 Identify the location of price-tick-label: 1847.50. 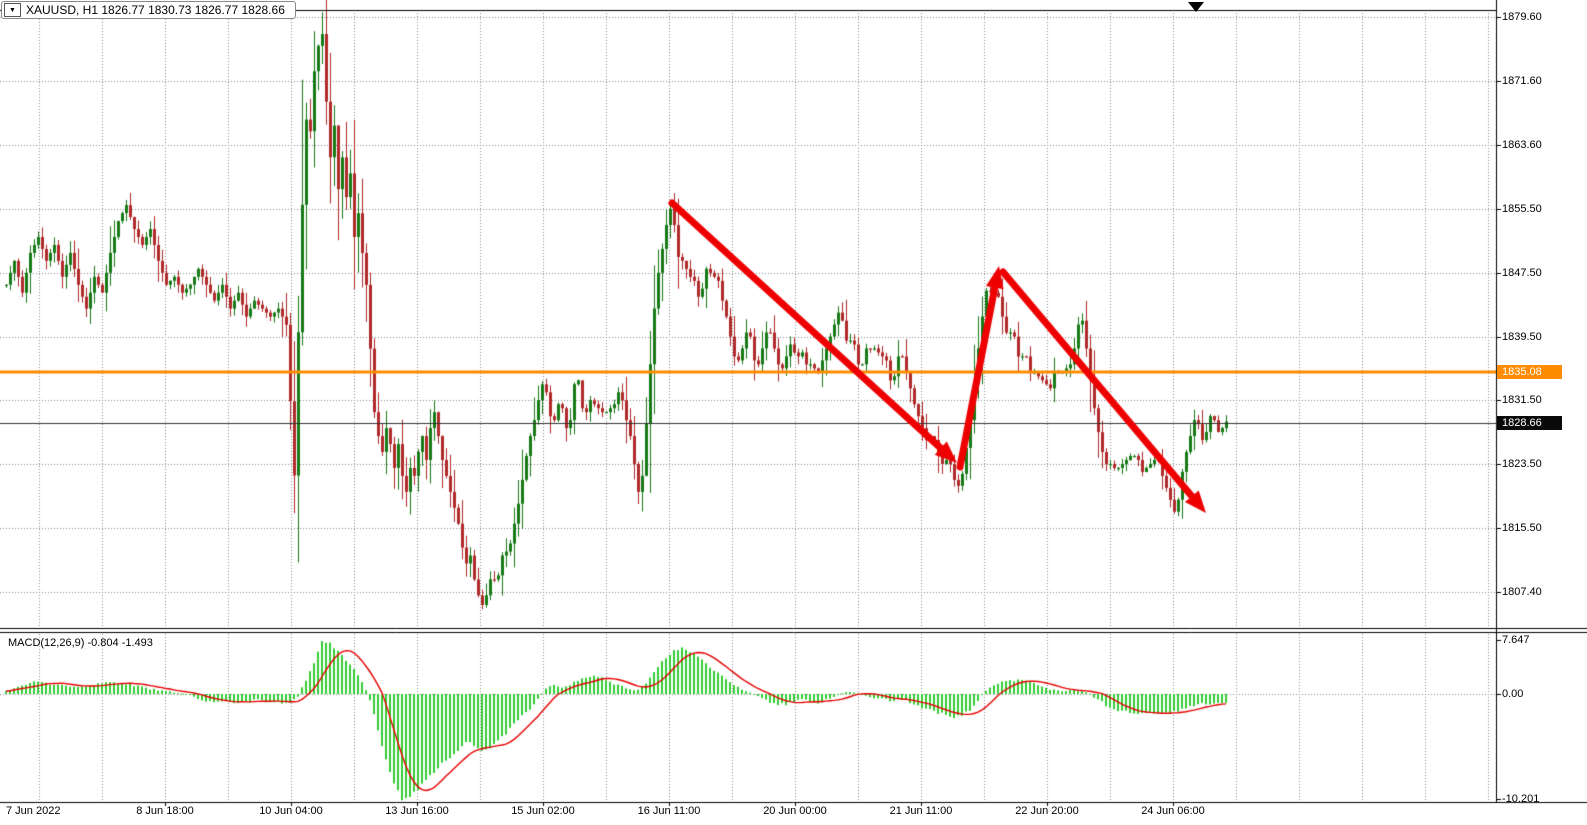
(1522, 272).